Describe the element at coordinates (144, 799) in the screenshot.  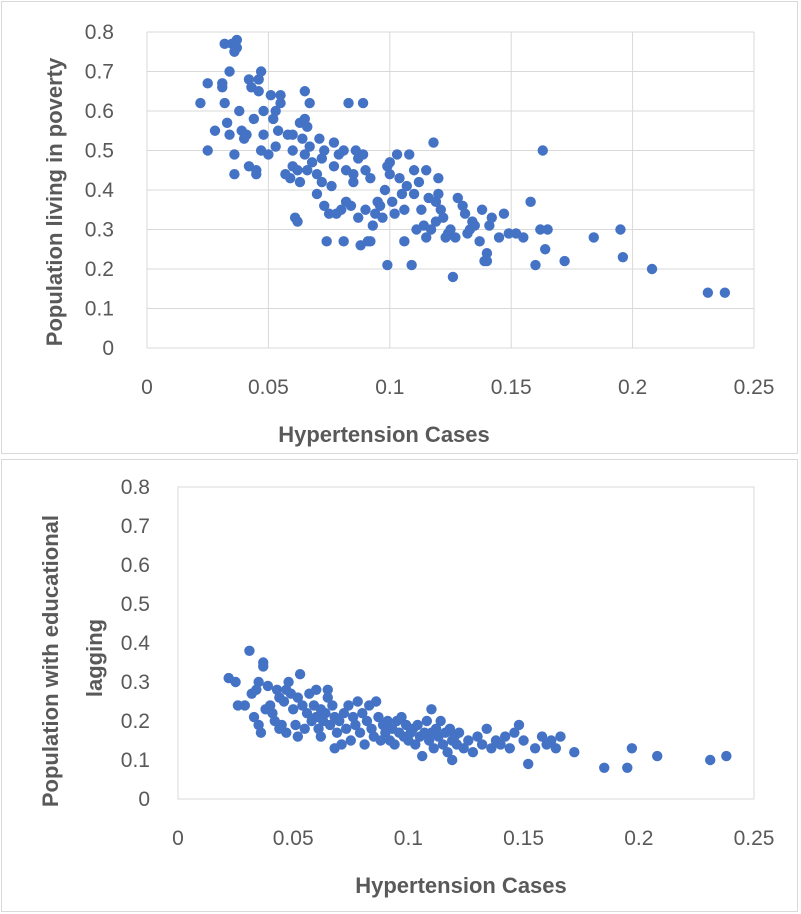
I see `y-tick-label: 0` at that location.